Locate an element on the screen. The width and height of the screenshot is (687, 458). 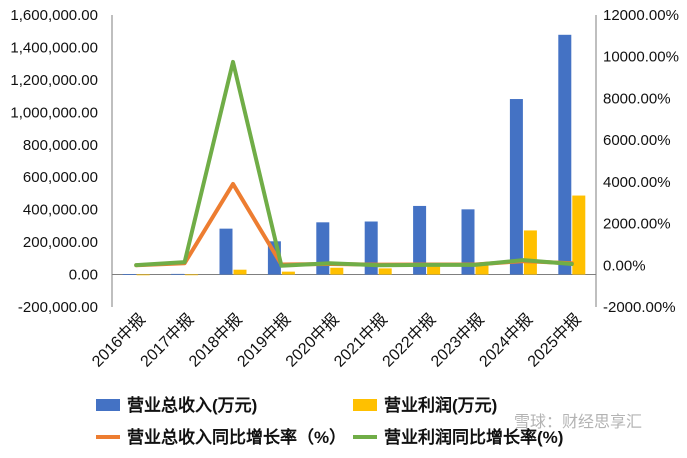
right-tick-label: 0.00% is located at coordinates (624, 265).